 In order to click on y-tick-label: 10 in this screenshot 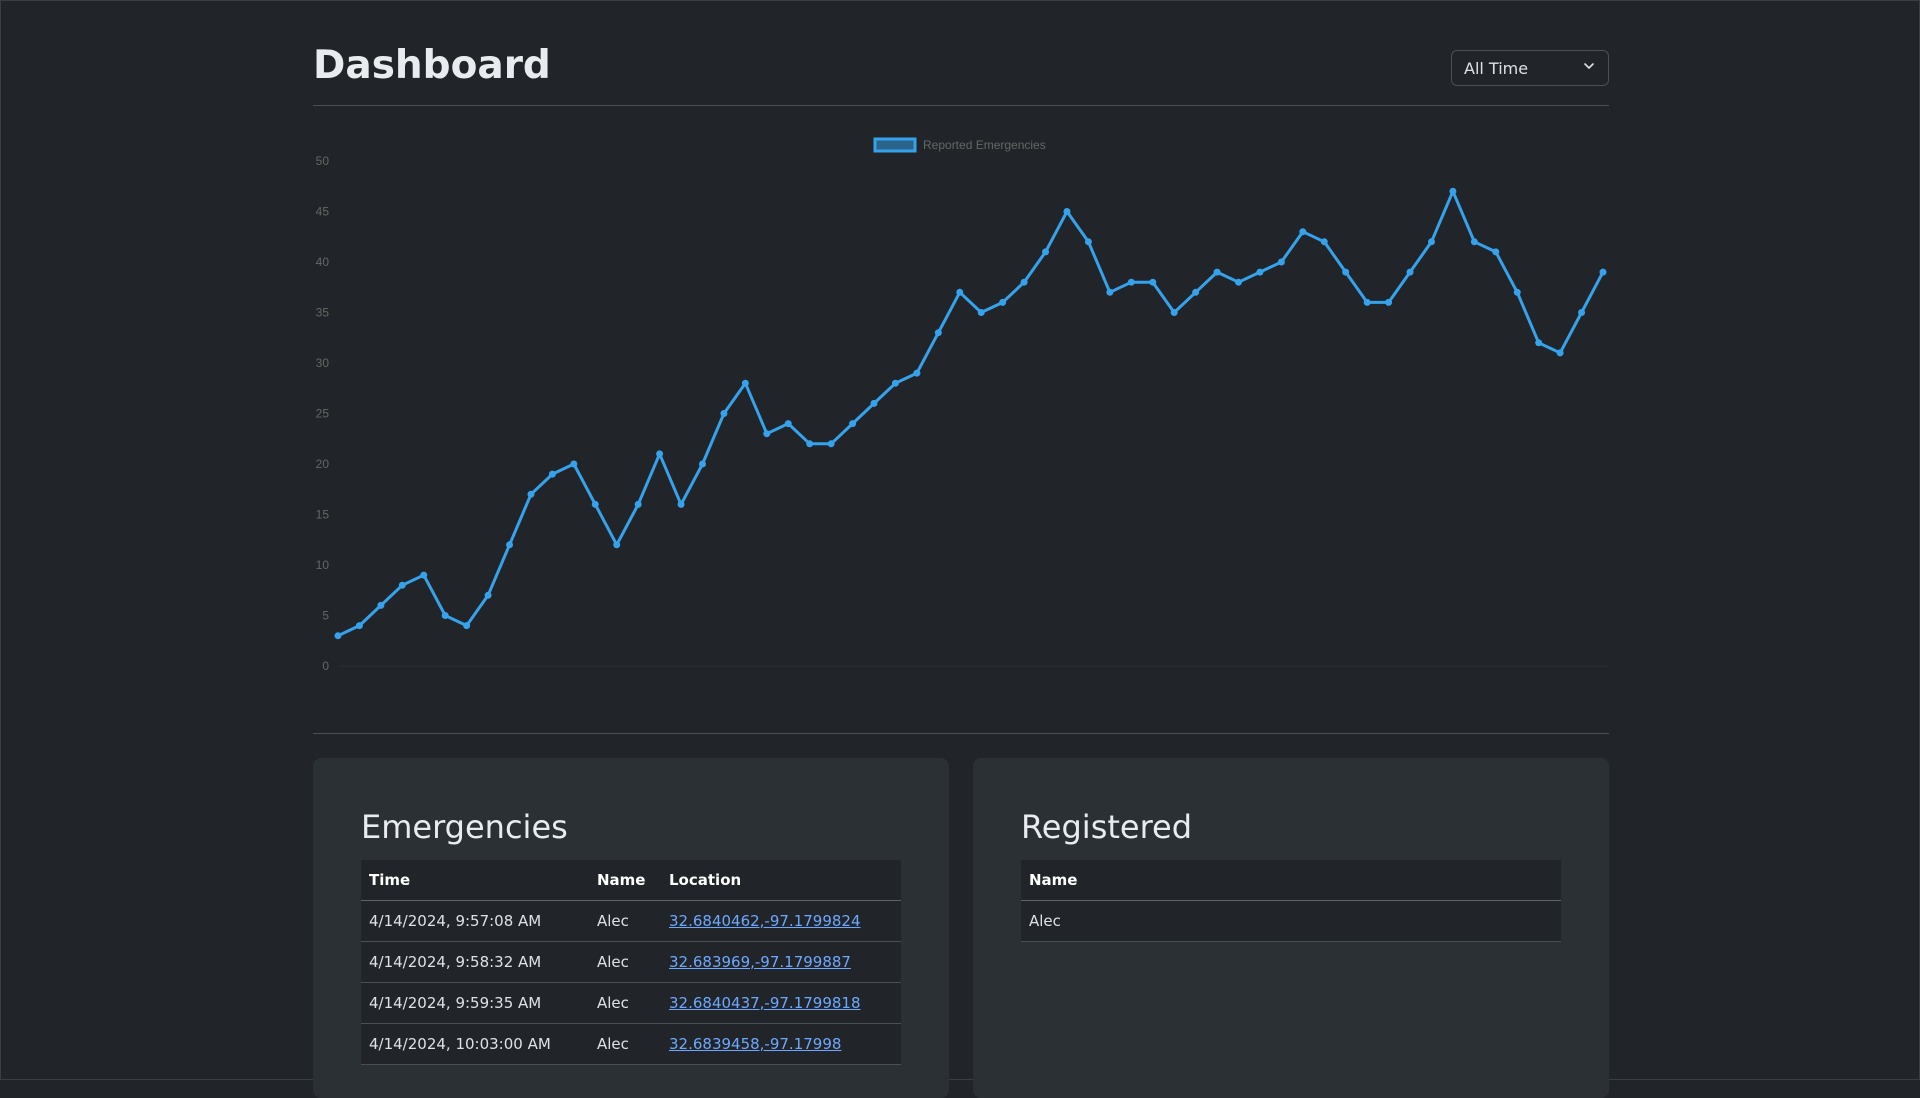, I will do `click(323, 565)`.